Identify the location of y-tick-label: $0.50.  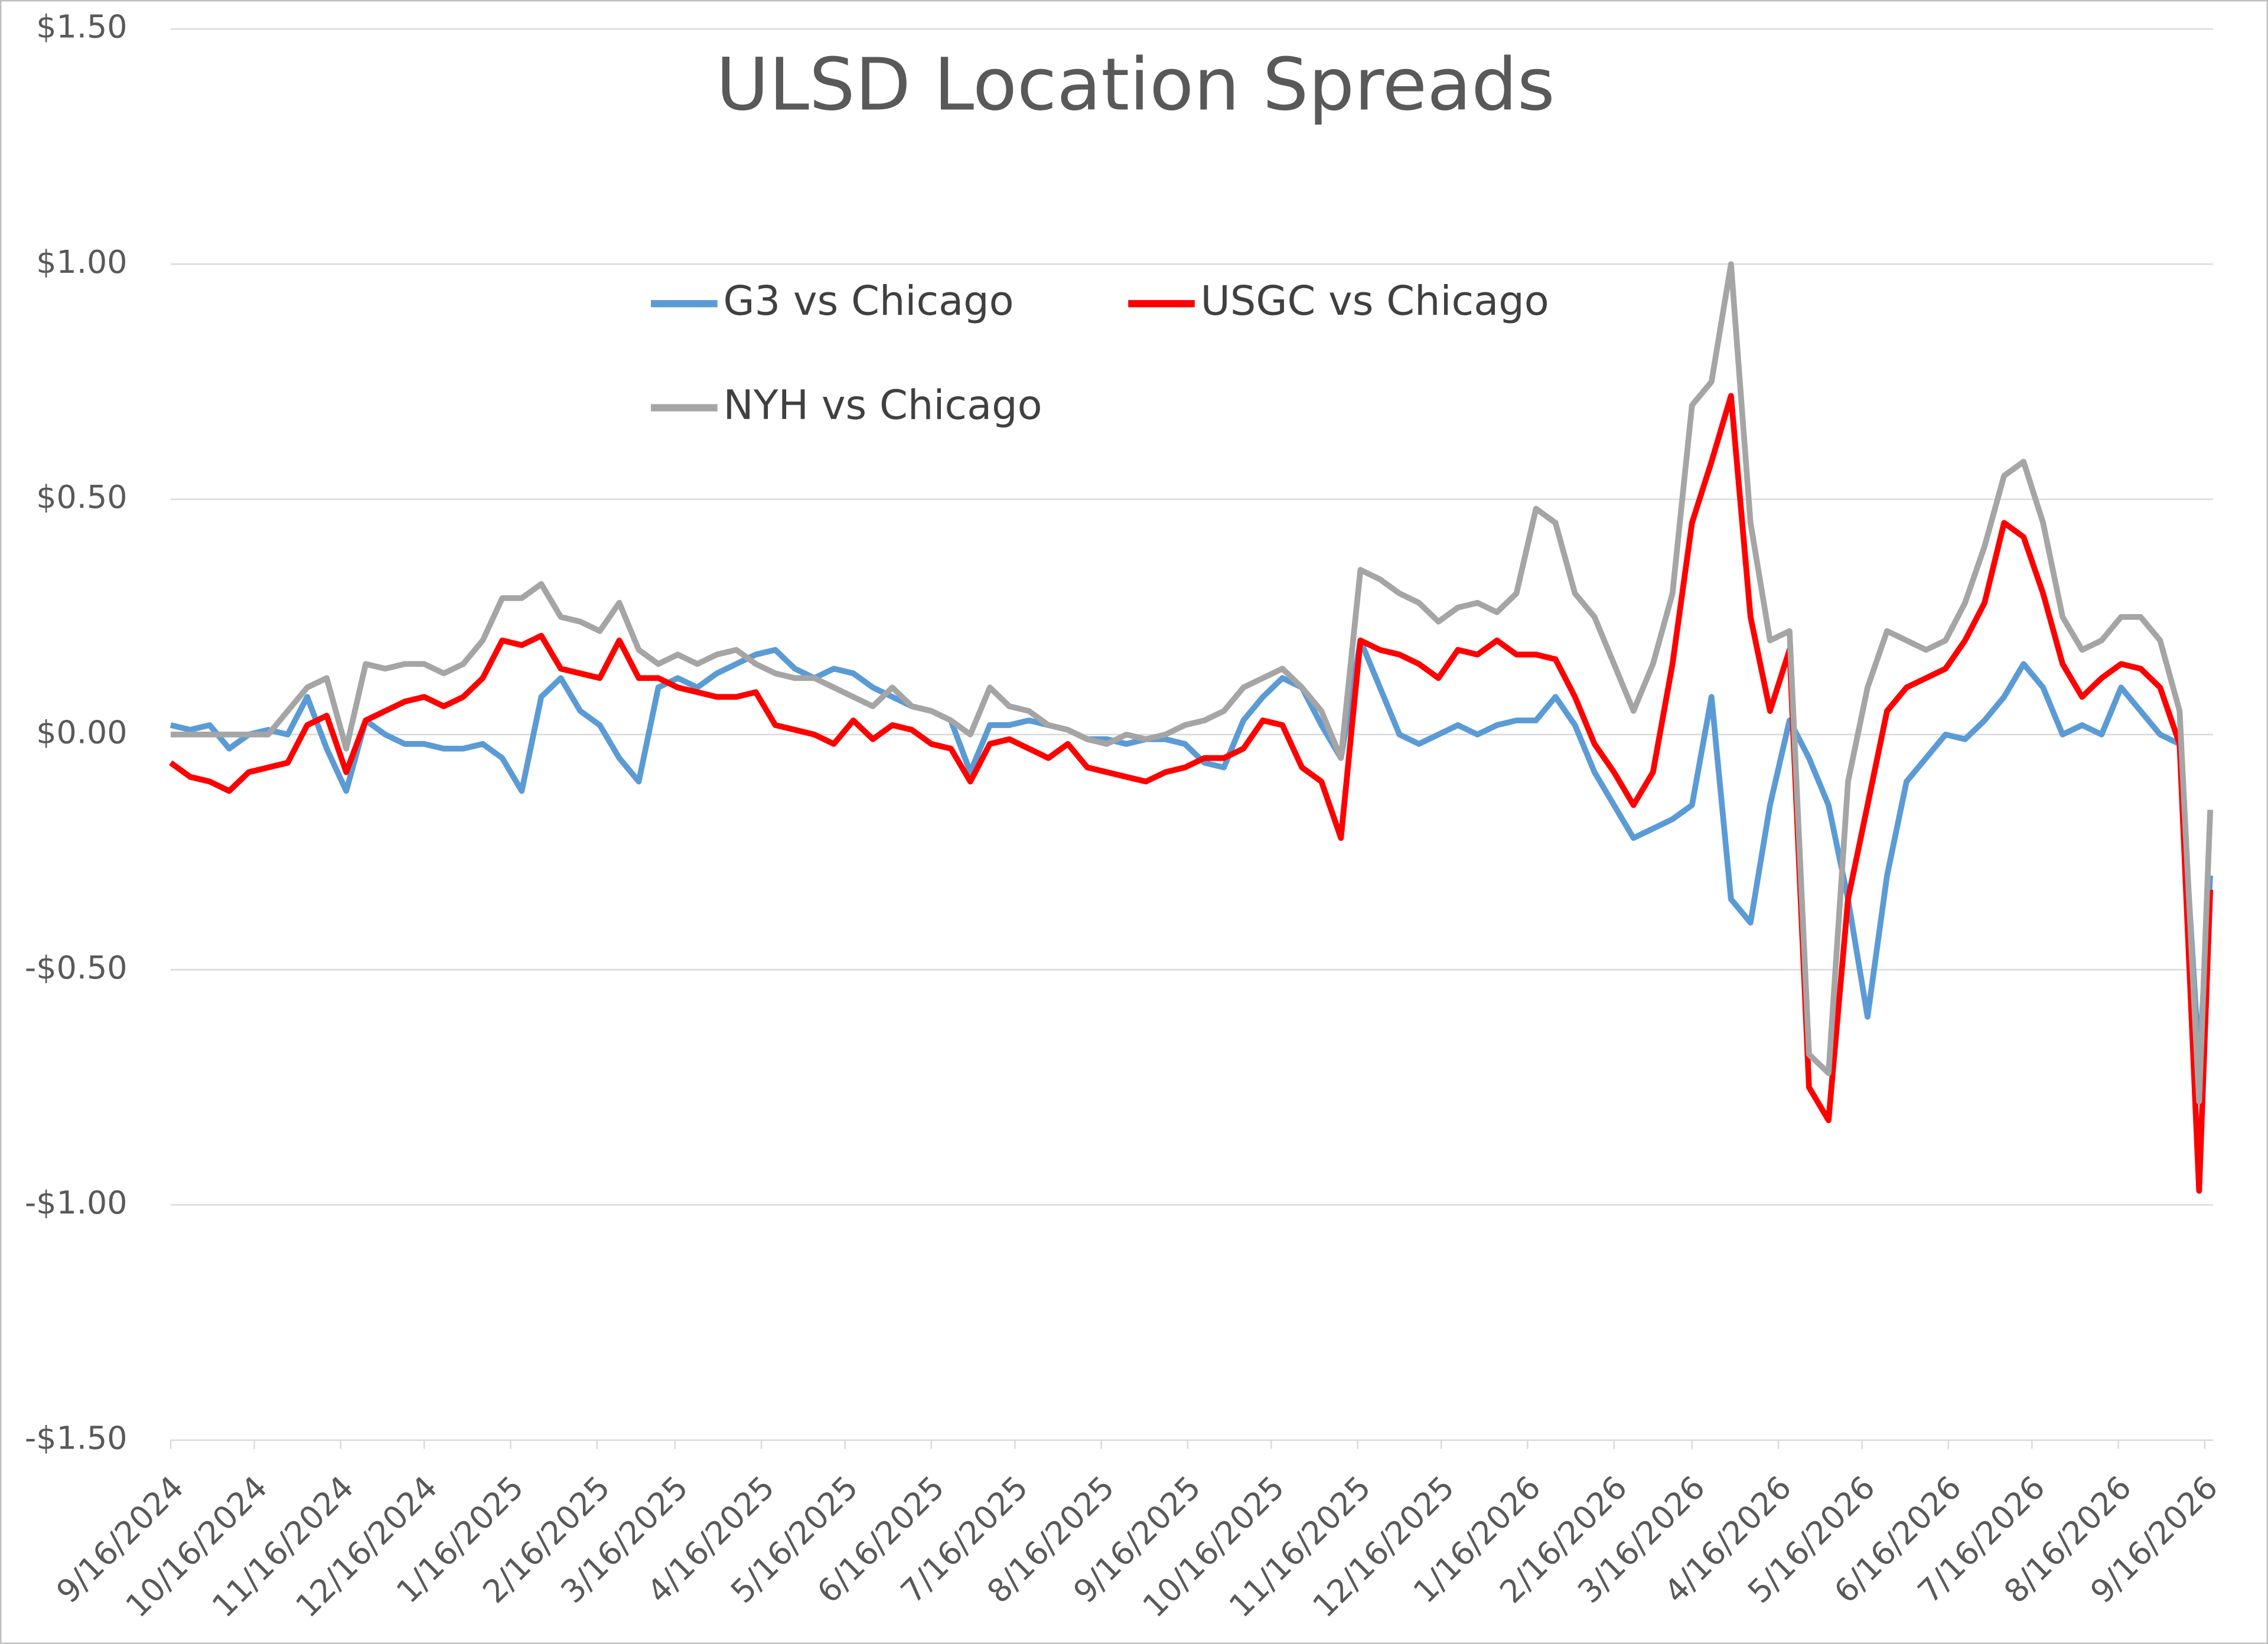
(81, 497).